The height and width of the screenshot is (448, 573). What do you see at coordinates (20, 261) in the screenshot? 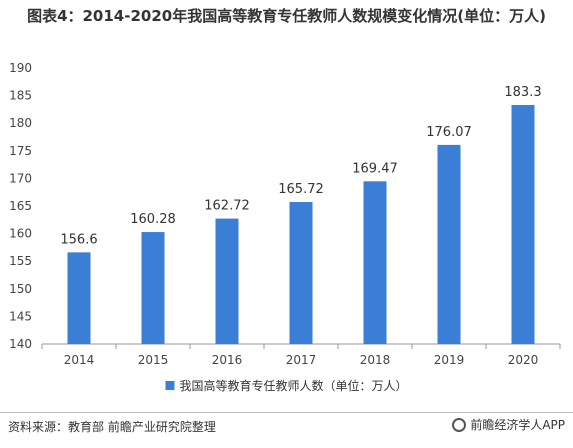
I see `y-tick-label: 155` at bounding box center [20, 261].